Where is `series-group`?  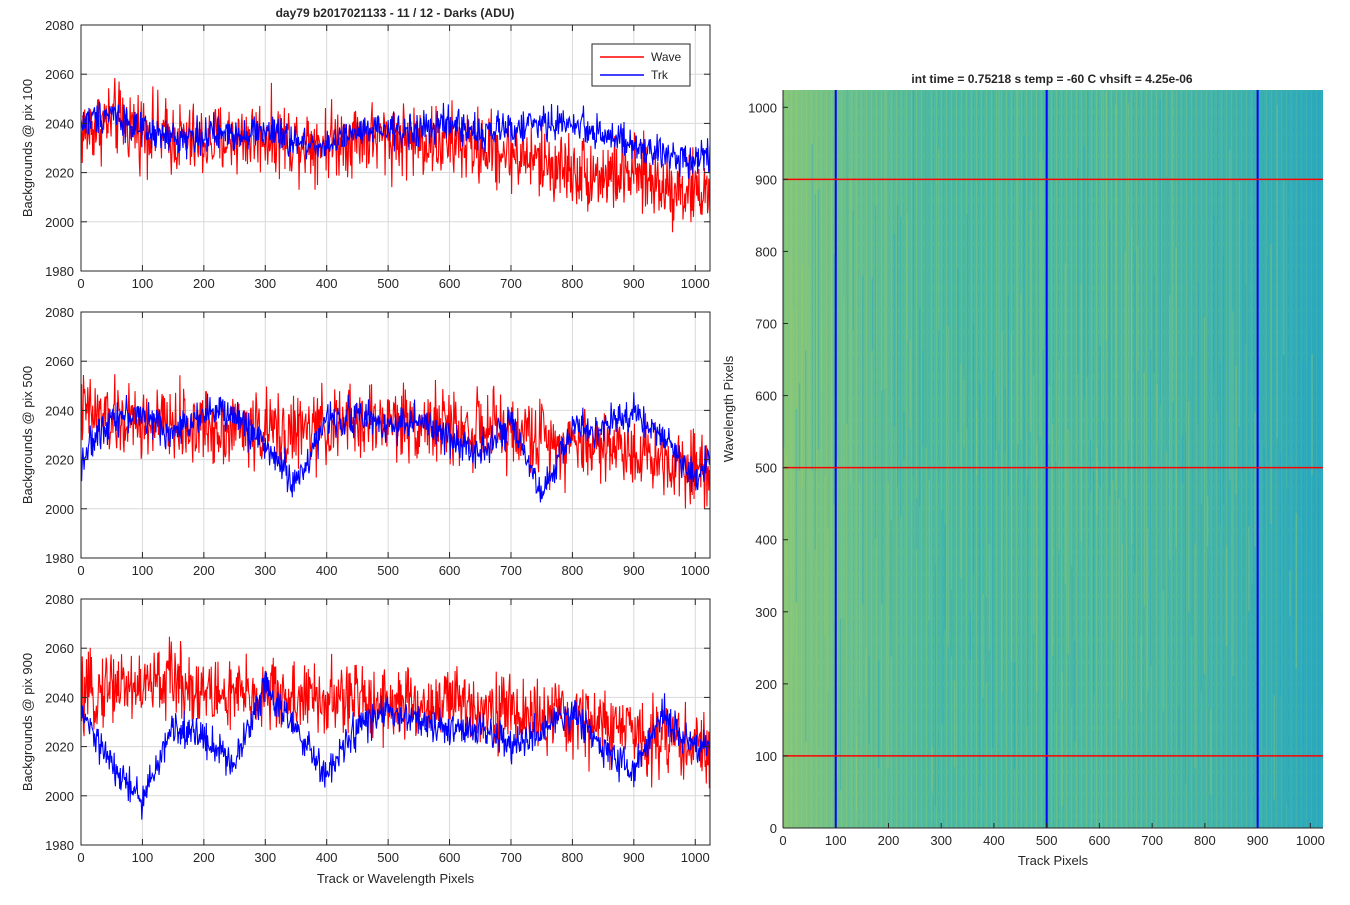
series-group is located at coordinates (395, 155).